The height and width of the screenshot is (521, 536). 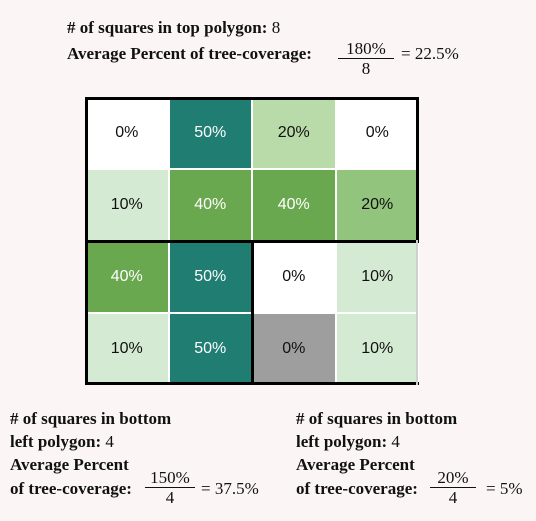 I want to click on top-numerator: 180%, so click(x=366, y=49).